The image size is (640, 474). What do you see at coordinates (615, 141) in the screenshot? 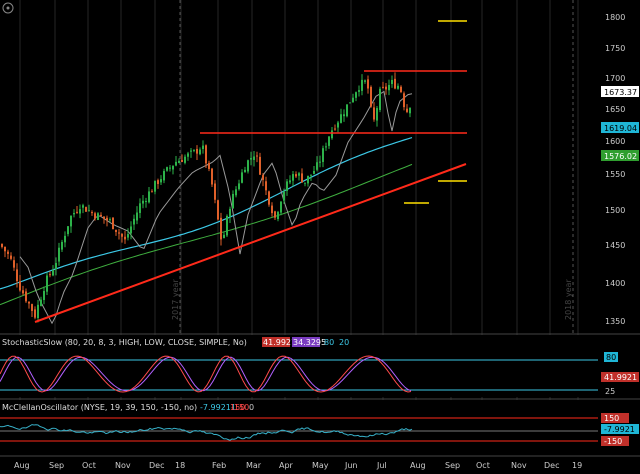
I see `price-tick: 1600` at bounding box center [615, 141].